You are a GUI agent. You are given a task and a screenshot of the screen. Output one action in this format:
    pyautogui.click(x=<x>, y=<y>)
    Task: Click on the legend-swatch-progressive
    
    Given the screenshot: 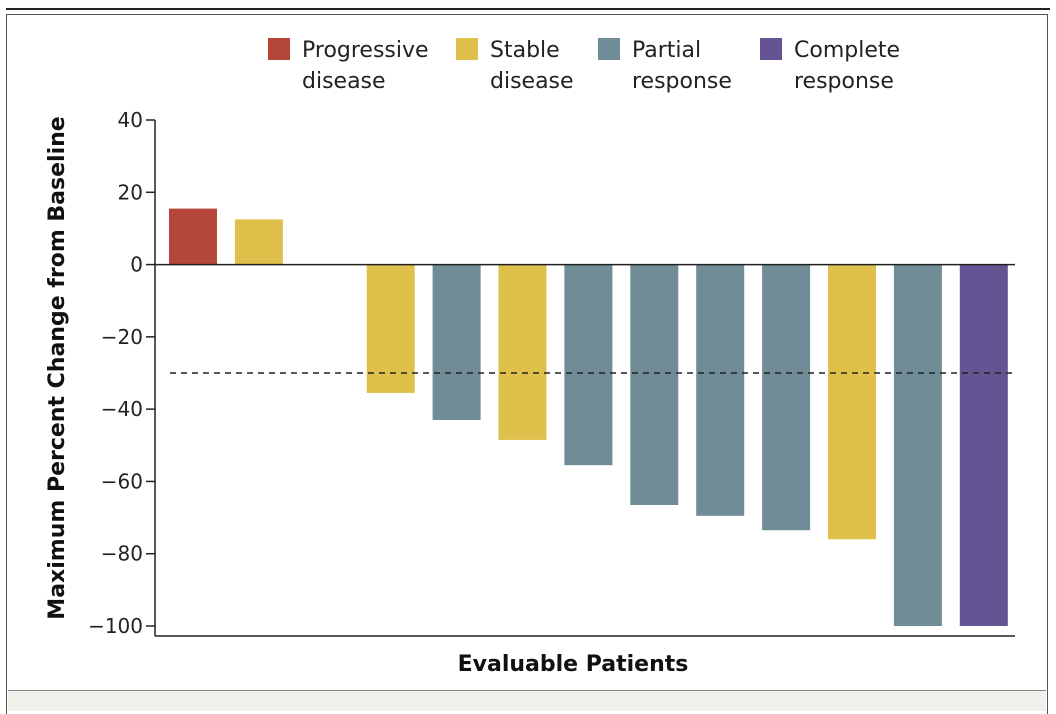 What is the action you would take?
    pyautogui.click(x=279, y=49)
    